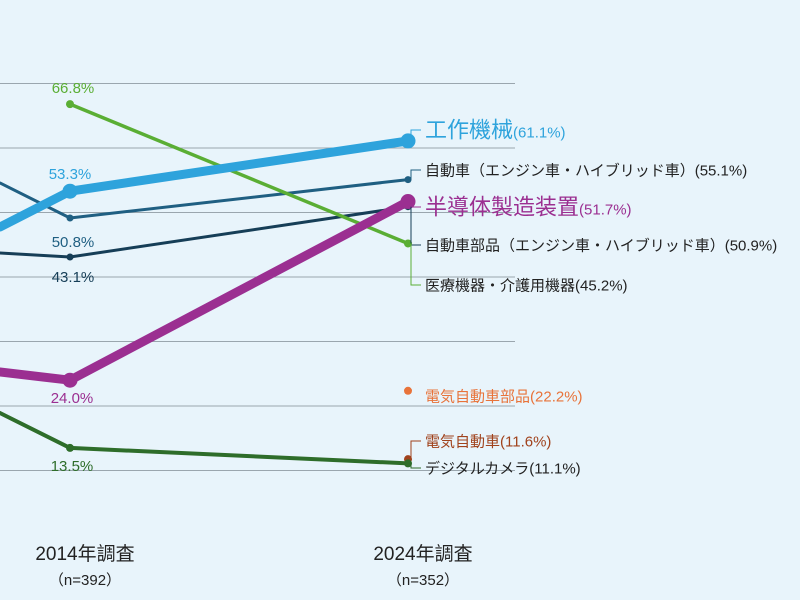  I want to click on series-label: 電気自動車部品(22.2%), so click(504, 396).